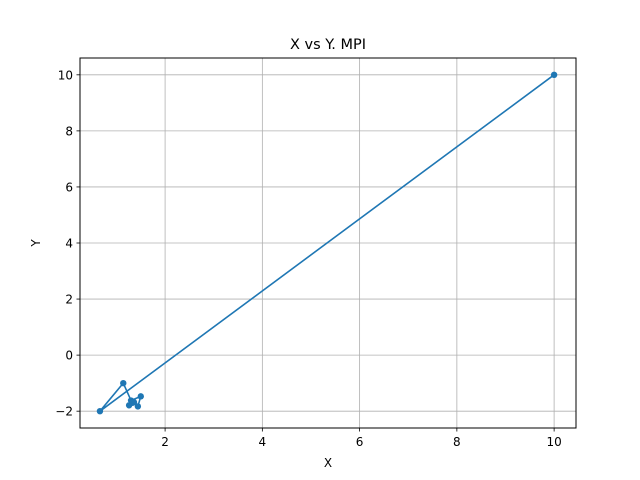 Image resolution: width=640 pixels, height=480 pixels. I want to click on y-tick-label: 0, so click(69, 356).